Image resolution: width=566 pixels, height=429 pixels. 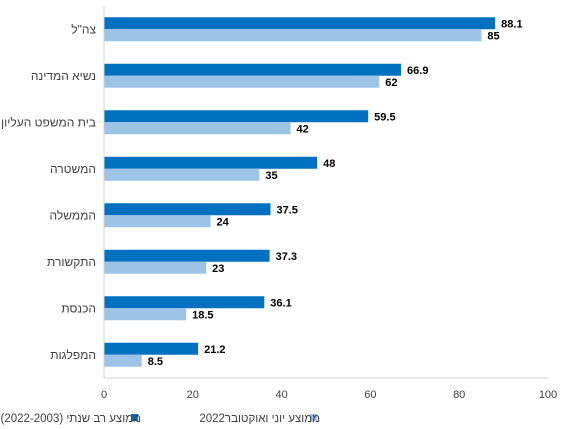 I want to click on category-label: התקשורת, so click(x=71, y=262).